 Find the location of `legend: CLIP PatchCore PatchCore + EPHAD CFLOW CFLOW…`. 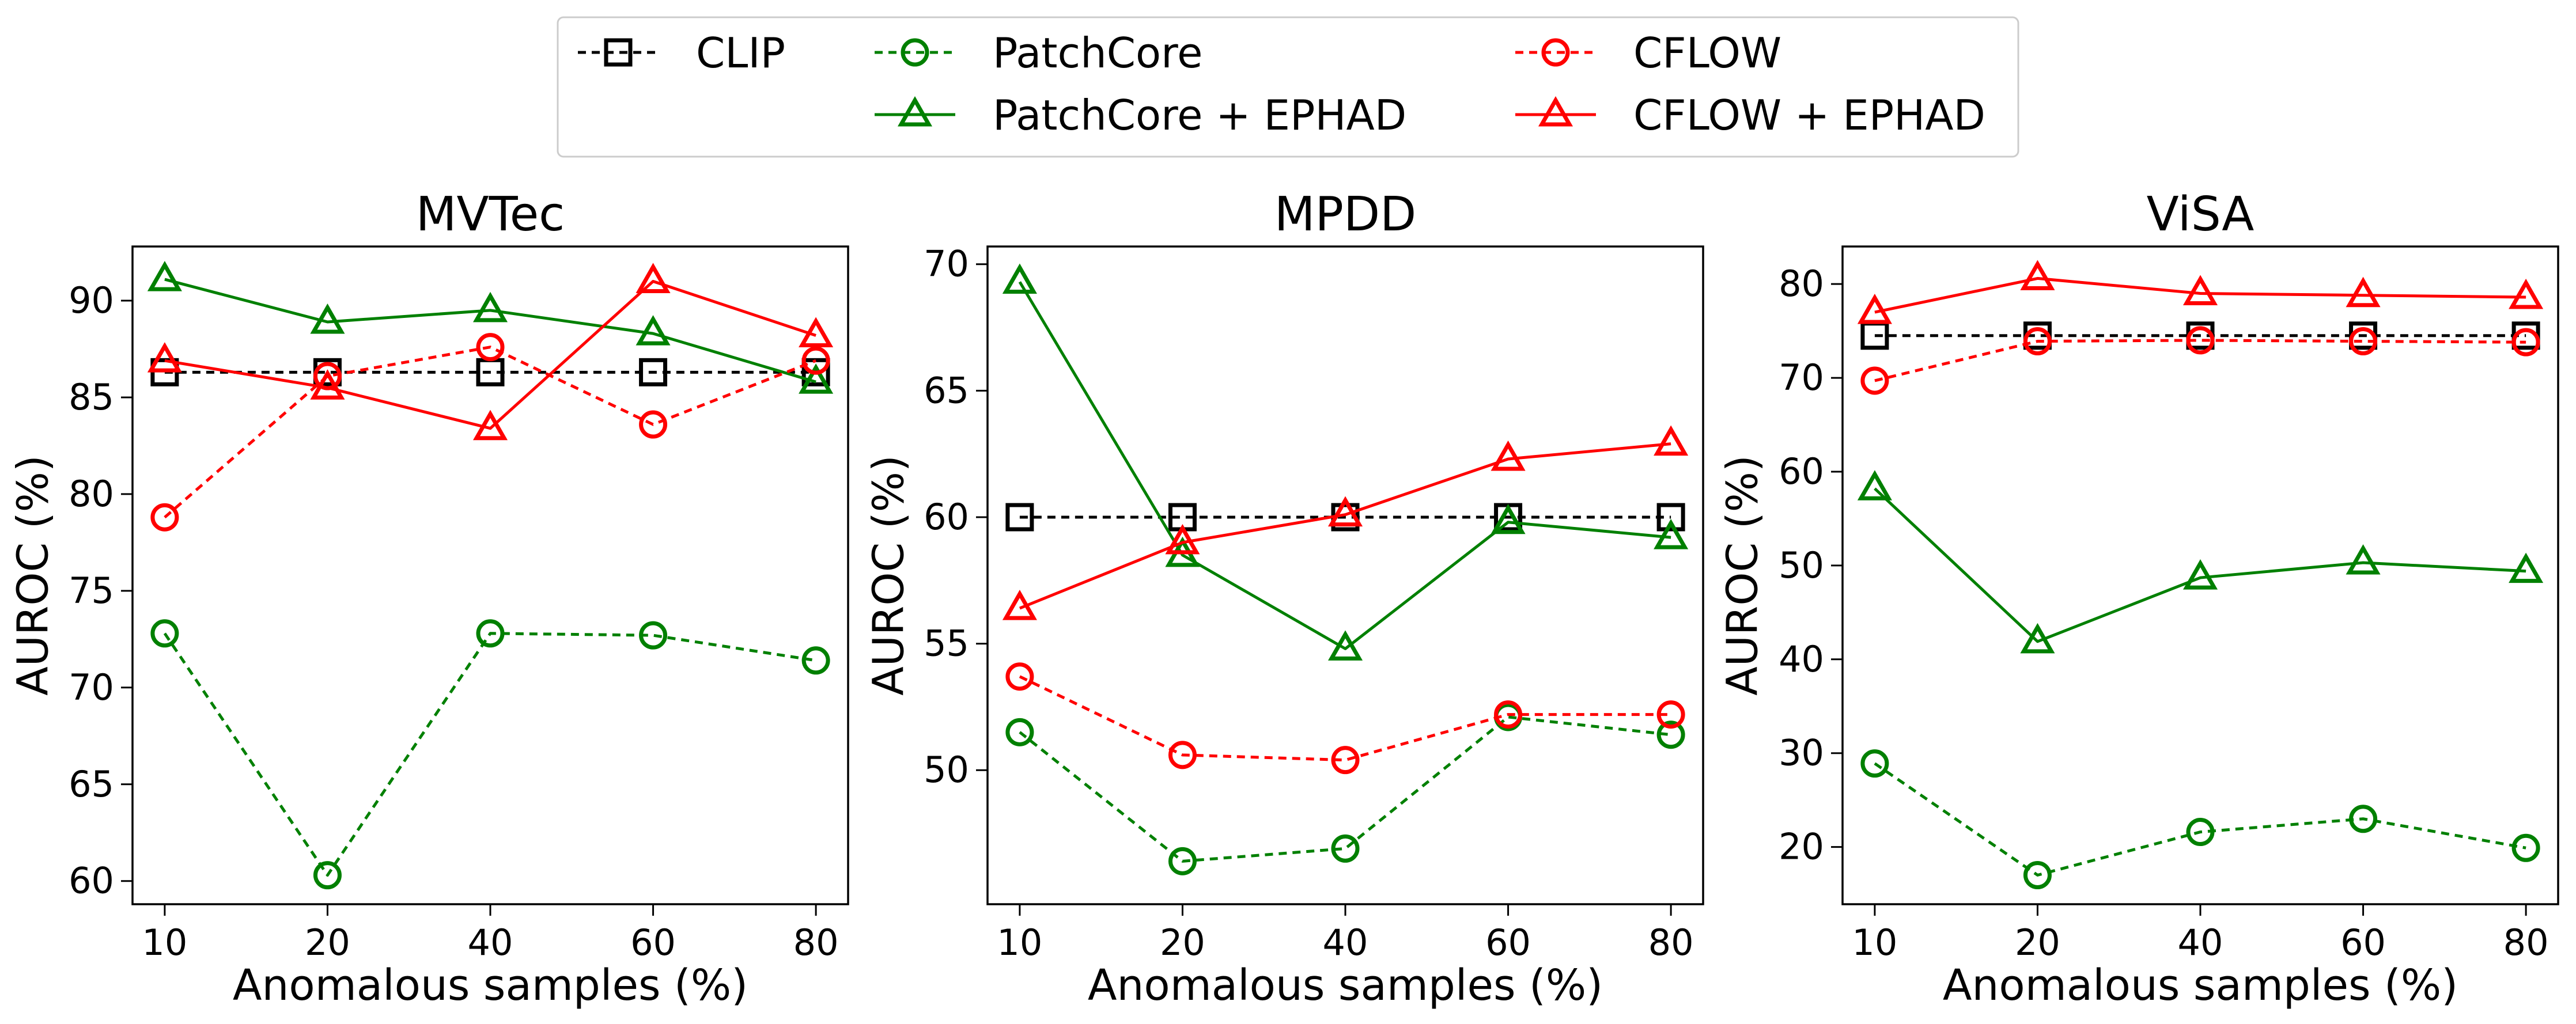

legend: CLIP PatchCore PatchCore + EPHAD CFLOW CFLOW… is located at coordinates (1288, 87).